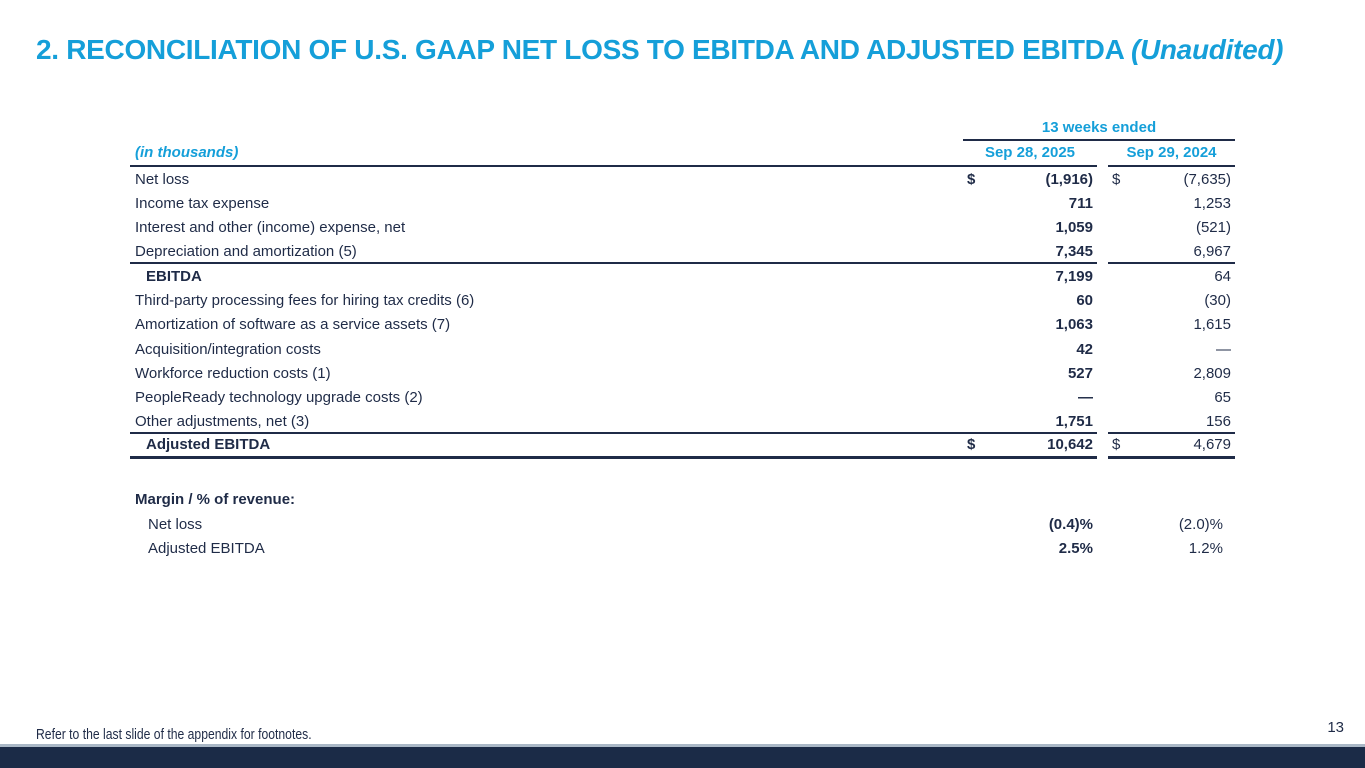 The height and width of the screenshot is (768, 1365). Describe the element at coordinates (202, 203) in the screenshot. I see `row-label: Income tax expense` at that location.